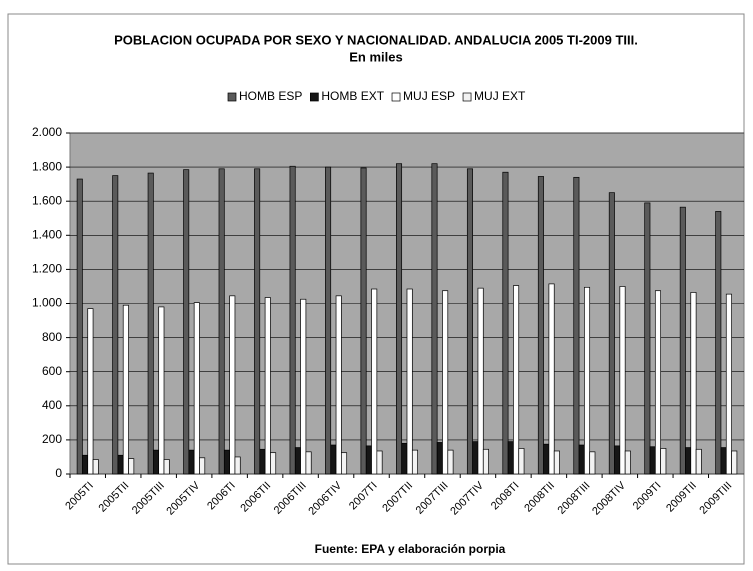  Describe the element at coordinates (52, 337) in the screenshot. I see `y-tick-label: 800` at that location.